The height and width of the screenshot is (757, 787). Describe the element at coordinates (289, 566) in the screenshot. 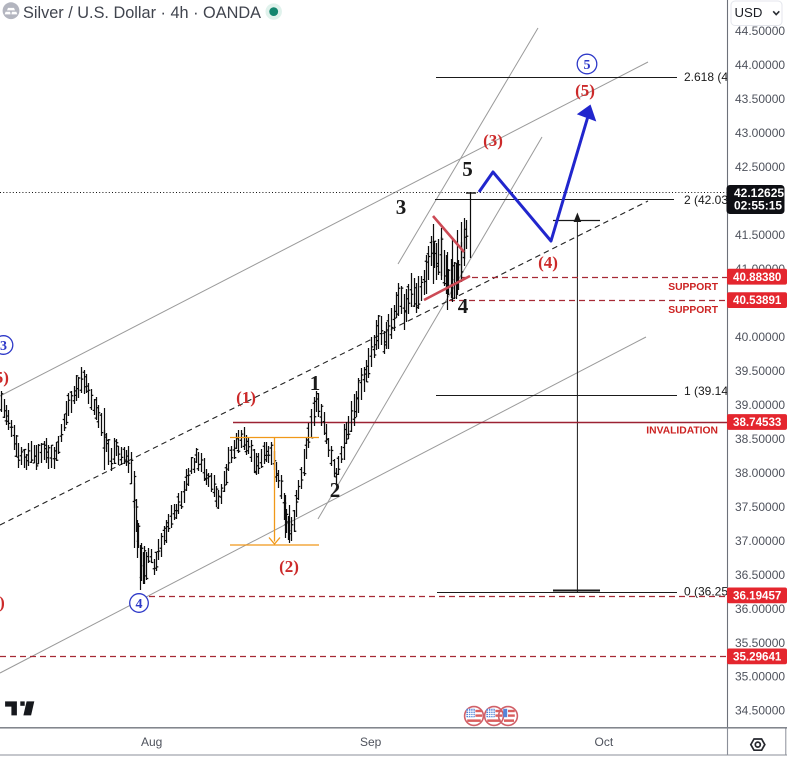

I see `svg-text: (2)` at that location.